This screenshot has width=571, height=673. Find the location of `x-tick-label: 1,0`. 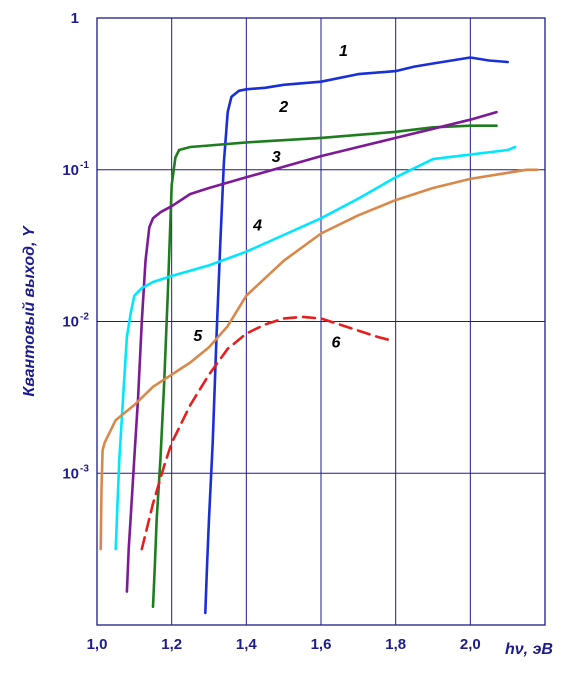

x-tick-label: 1,0 is located at coordinates (97, 644).